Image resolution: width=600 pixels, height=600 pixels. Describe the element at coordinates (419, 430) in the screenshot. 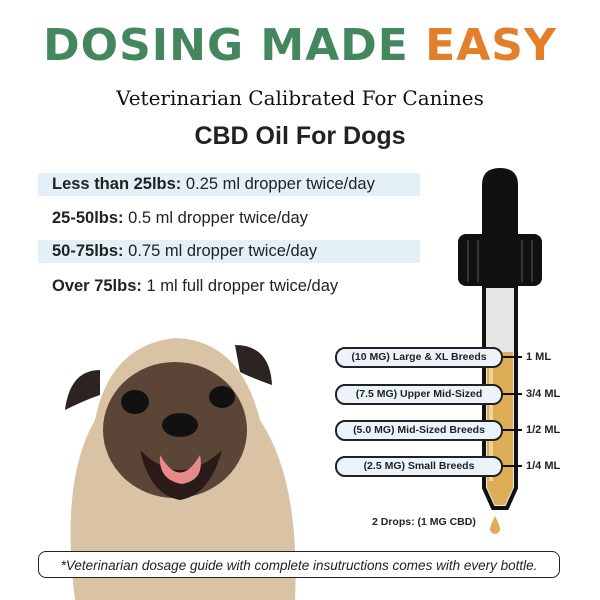

I see `dose-level-label: (5.0 MG) Mid-Sized Breeds` at that location.